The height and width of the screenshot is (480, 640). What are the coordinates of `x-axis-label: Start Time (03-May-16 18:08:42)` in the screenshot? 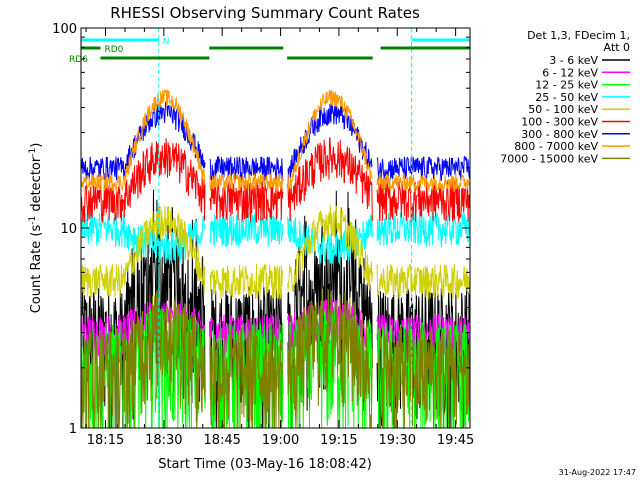 It's located at (265, 464).